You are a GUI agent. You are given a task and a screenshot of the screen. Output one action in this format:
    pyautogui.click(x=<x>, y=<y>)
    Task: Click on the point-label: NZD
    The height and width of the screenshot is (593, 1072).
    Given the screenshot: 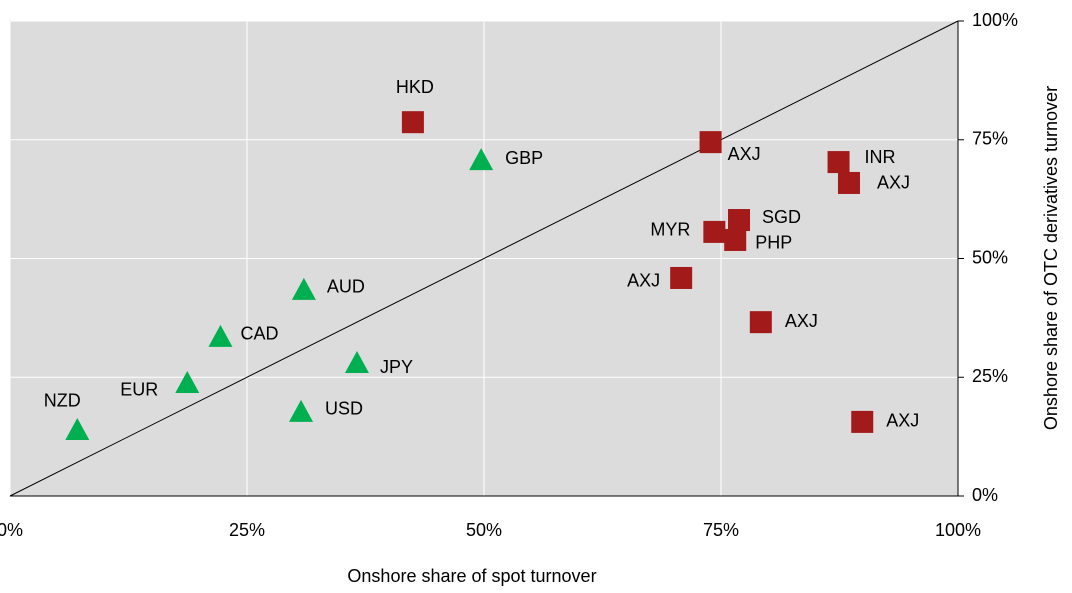 What is the action you would take?
    pyautogui.click(x=62, y=401)
    